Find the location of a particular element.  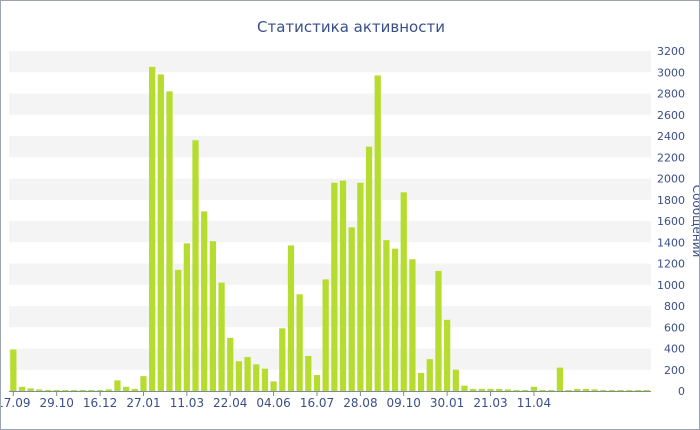

x-tick-label: 28.08 is located at coordinates (360, 403).